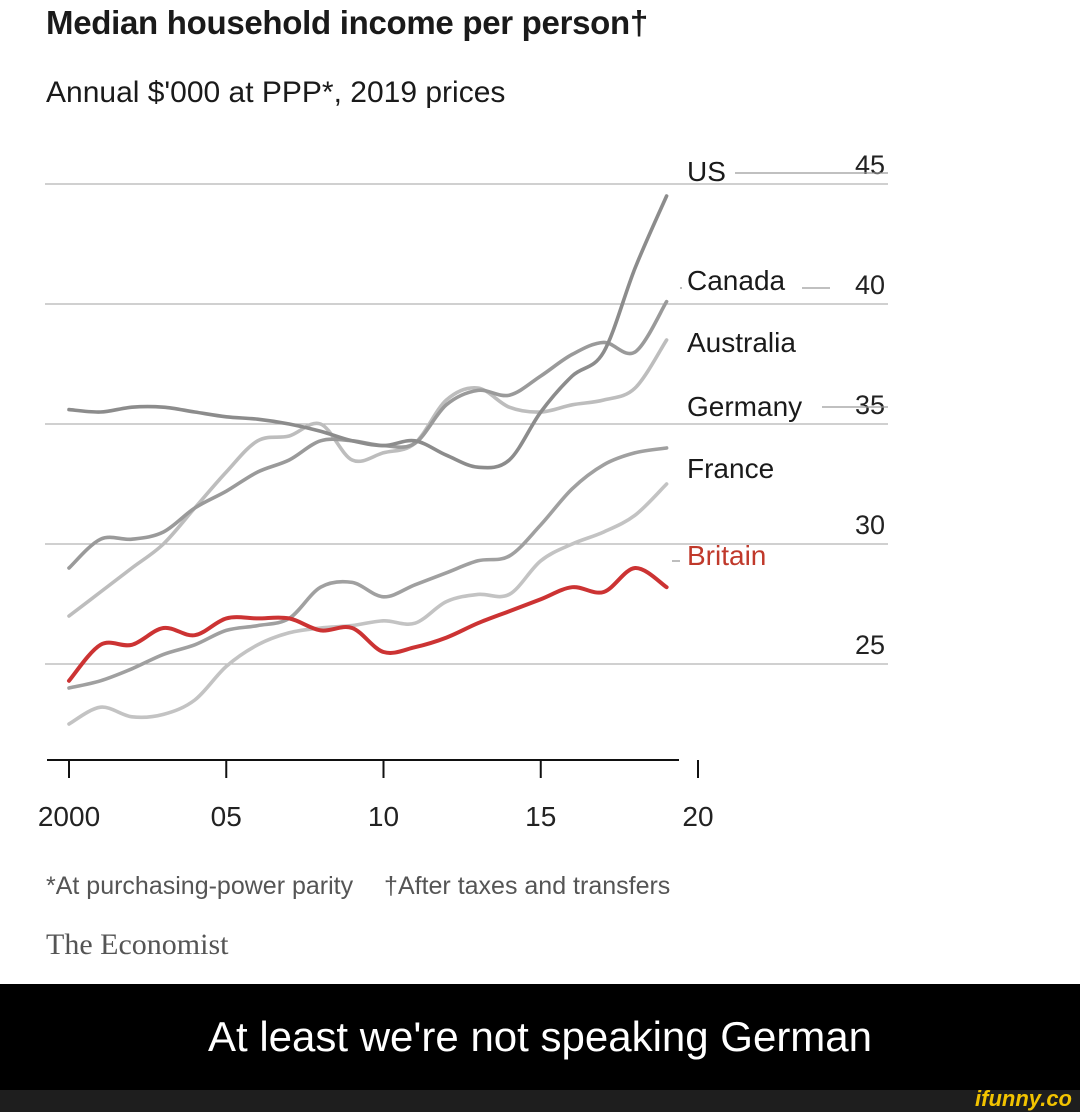 This screenshot has height=1112, width=1080. I want to click on meme-caption: At least we're not speaking German, so click(540, 1036).